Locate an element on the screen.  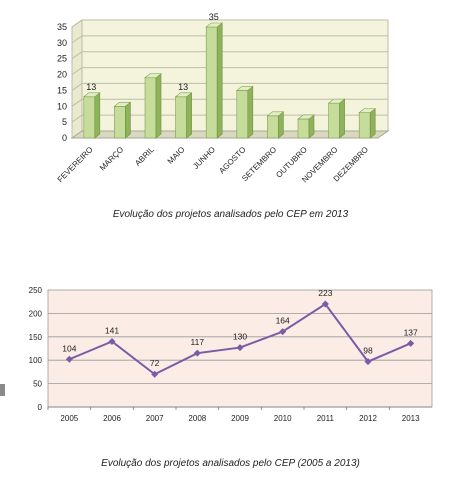
x-tick-label: 2012 is located at coordinates (368, 418).